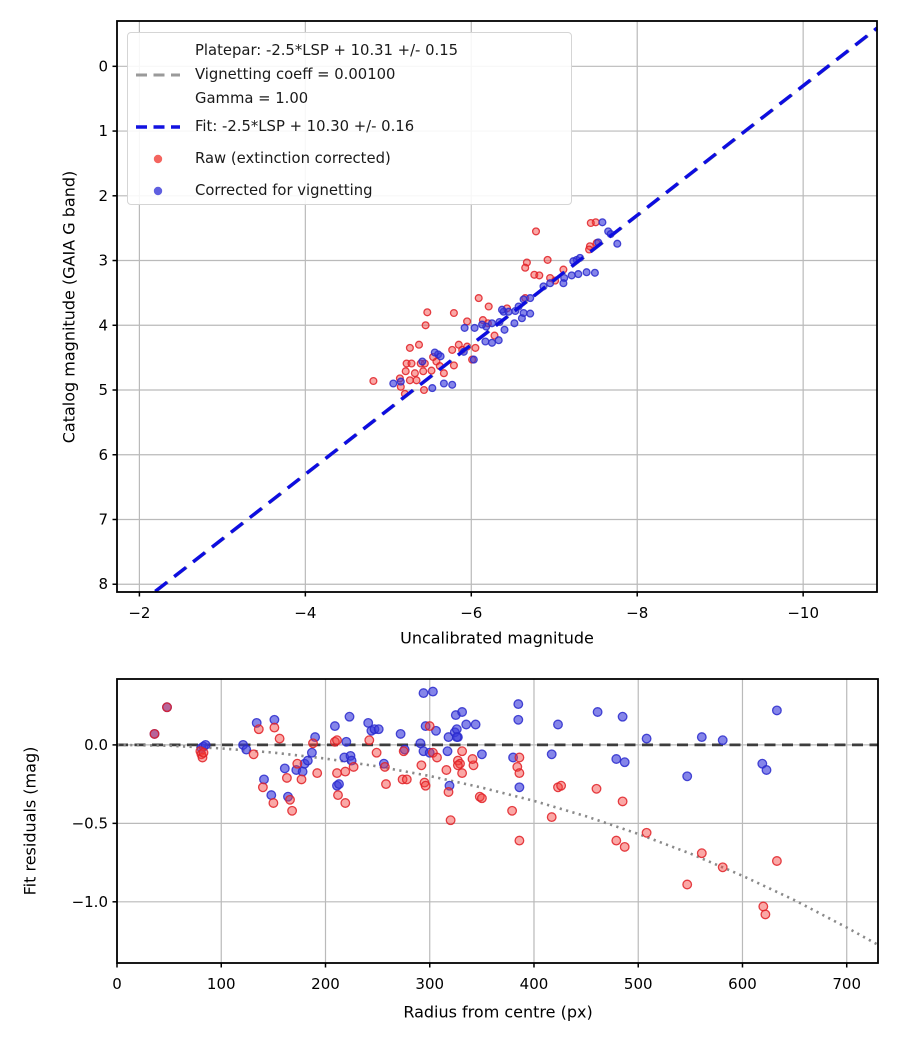 The width and height of the screenshot is (900, 1050). I want to click on y-tick-label: 4, so click(103, 325).